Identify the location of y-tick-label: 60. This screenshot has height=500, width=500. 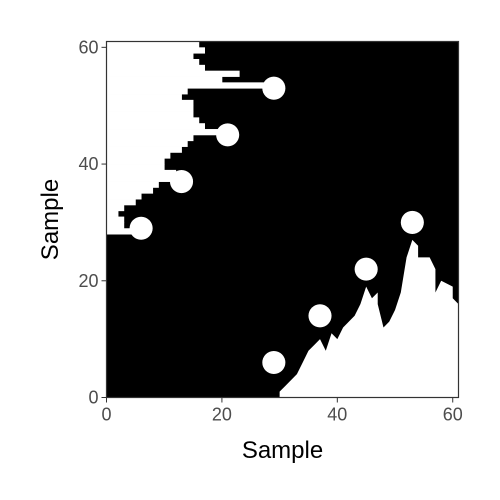
(88, 47).